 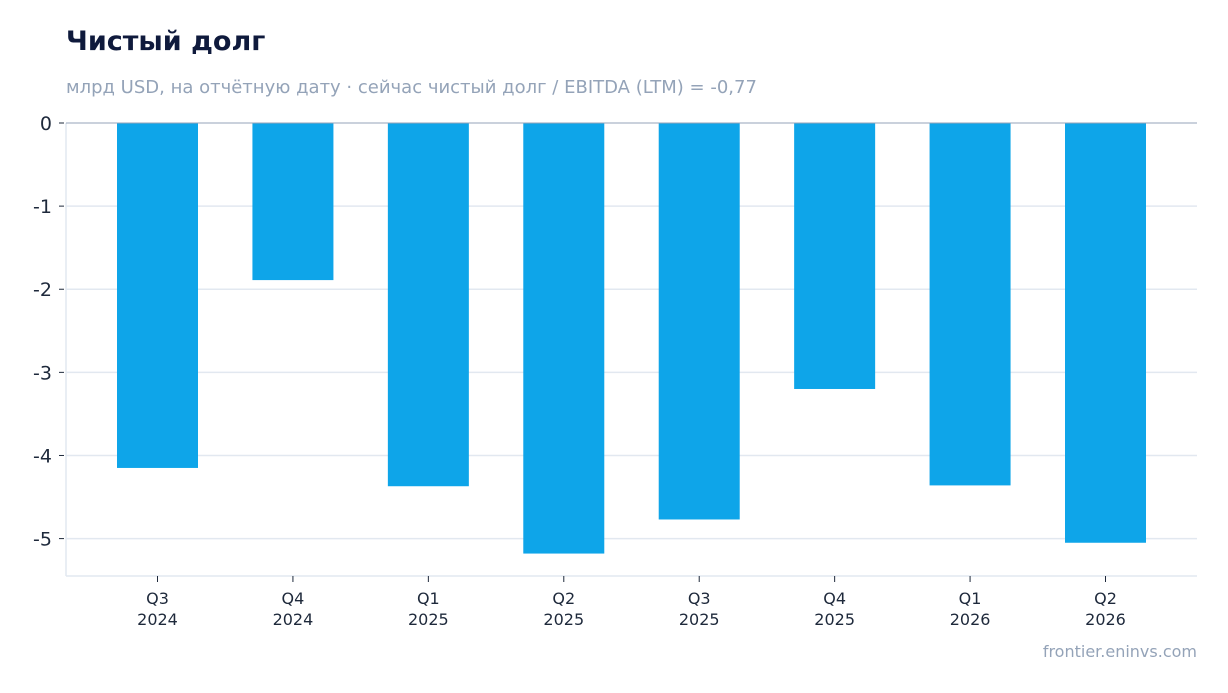 What do you see at coordinates (42, 207) in the screenshot?
I see `y-tick-label: -1` at bounding box center [42, 207].